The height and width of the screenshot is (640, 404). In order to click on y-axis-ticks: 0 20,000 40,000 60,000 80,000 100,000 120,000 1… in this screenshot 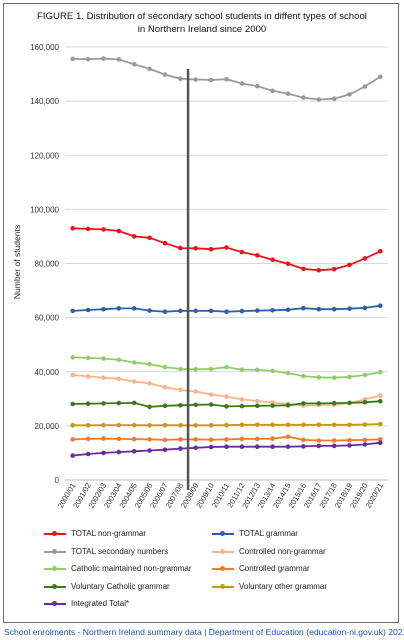, I will do `click(44, 264)`.